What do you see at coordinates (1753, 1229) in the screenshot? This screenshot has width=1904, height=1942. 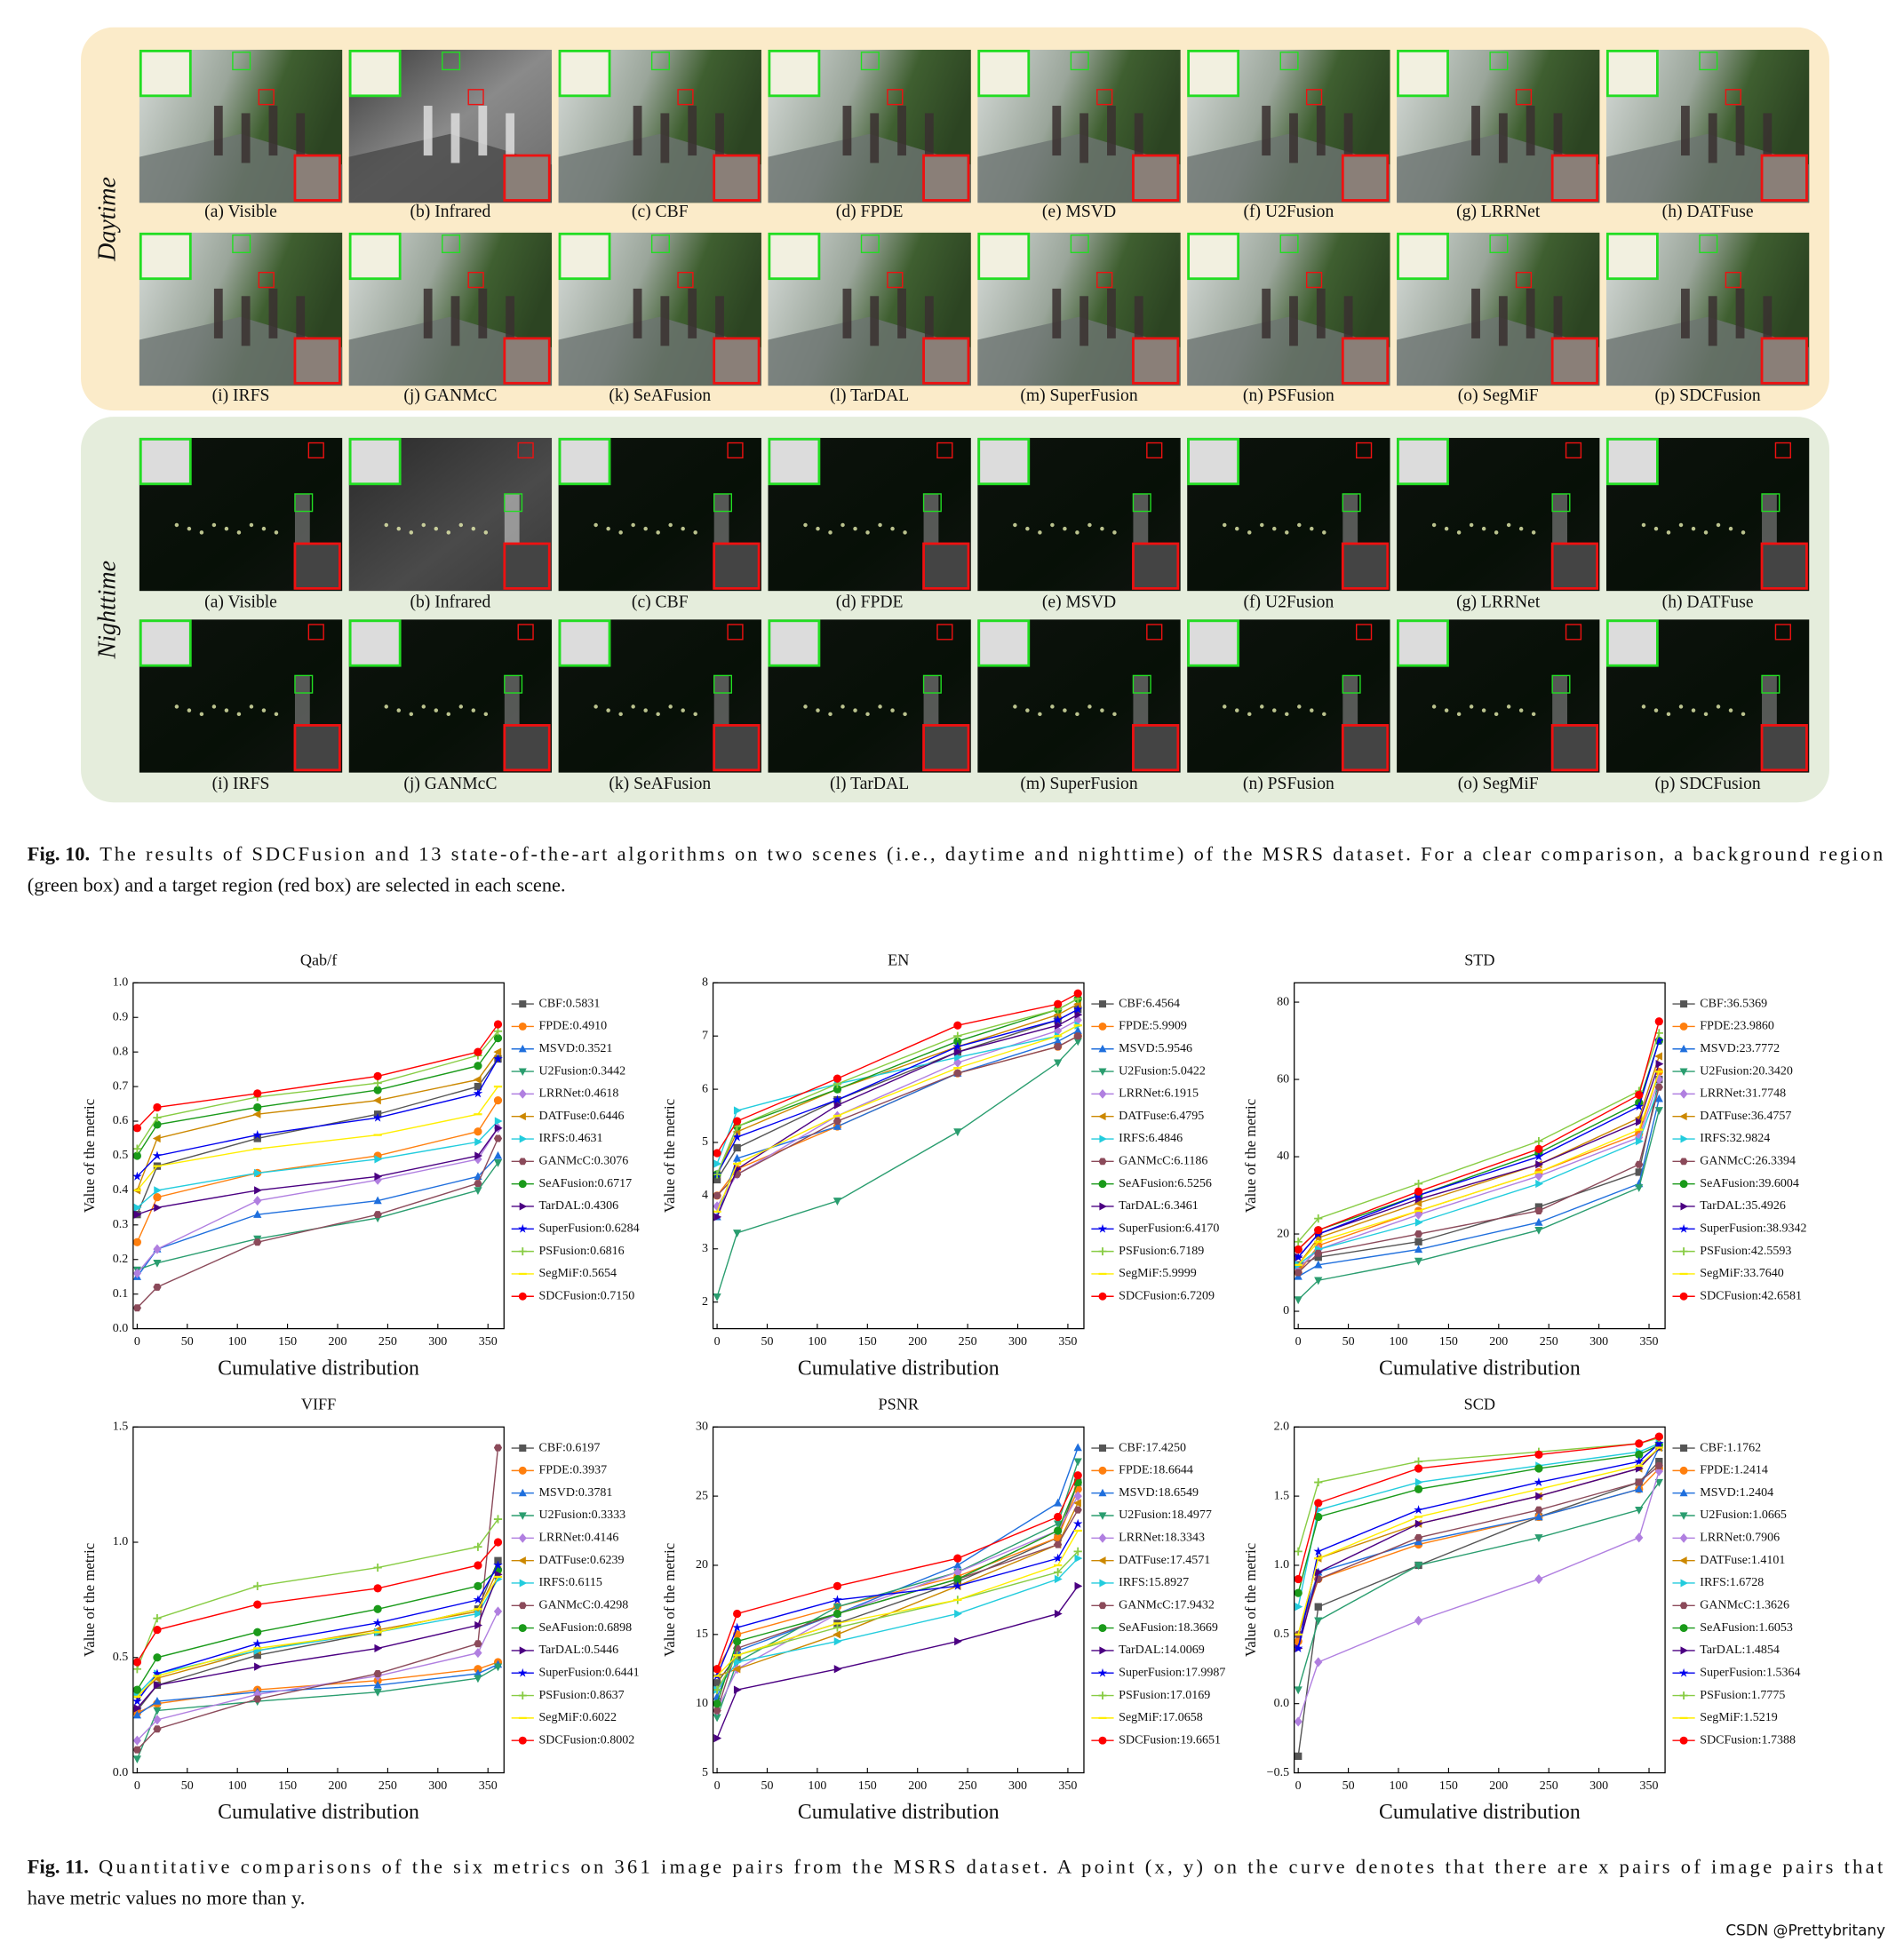 I see `legend-entry: SuperFusion:38.9342` at bounding box center [1753, 1229].